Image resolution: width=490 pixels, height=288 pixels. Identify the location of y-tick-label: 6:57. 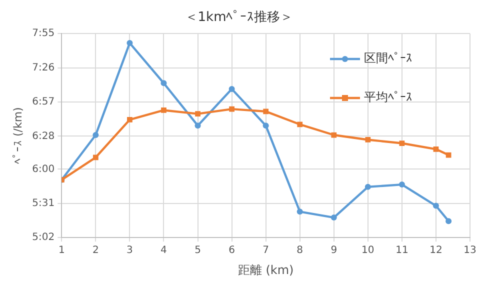
(43, 102).